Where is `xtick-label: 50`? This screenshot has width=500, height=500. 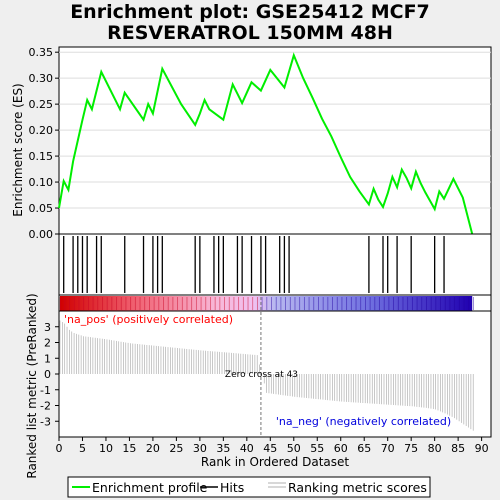 xtick-label: 50 is located at coordinates (294, 448).